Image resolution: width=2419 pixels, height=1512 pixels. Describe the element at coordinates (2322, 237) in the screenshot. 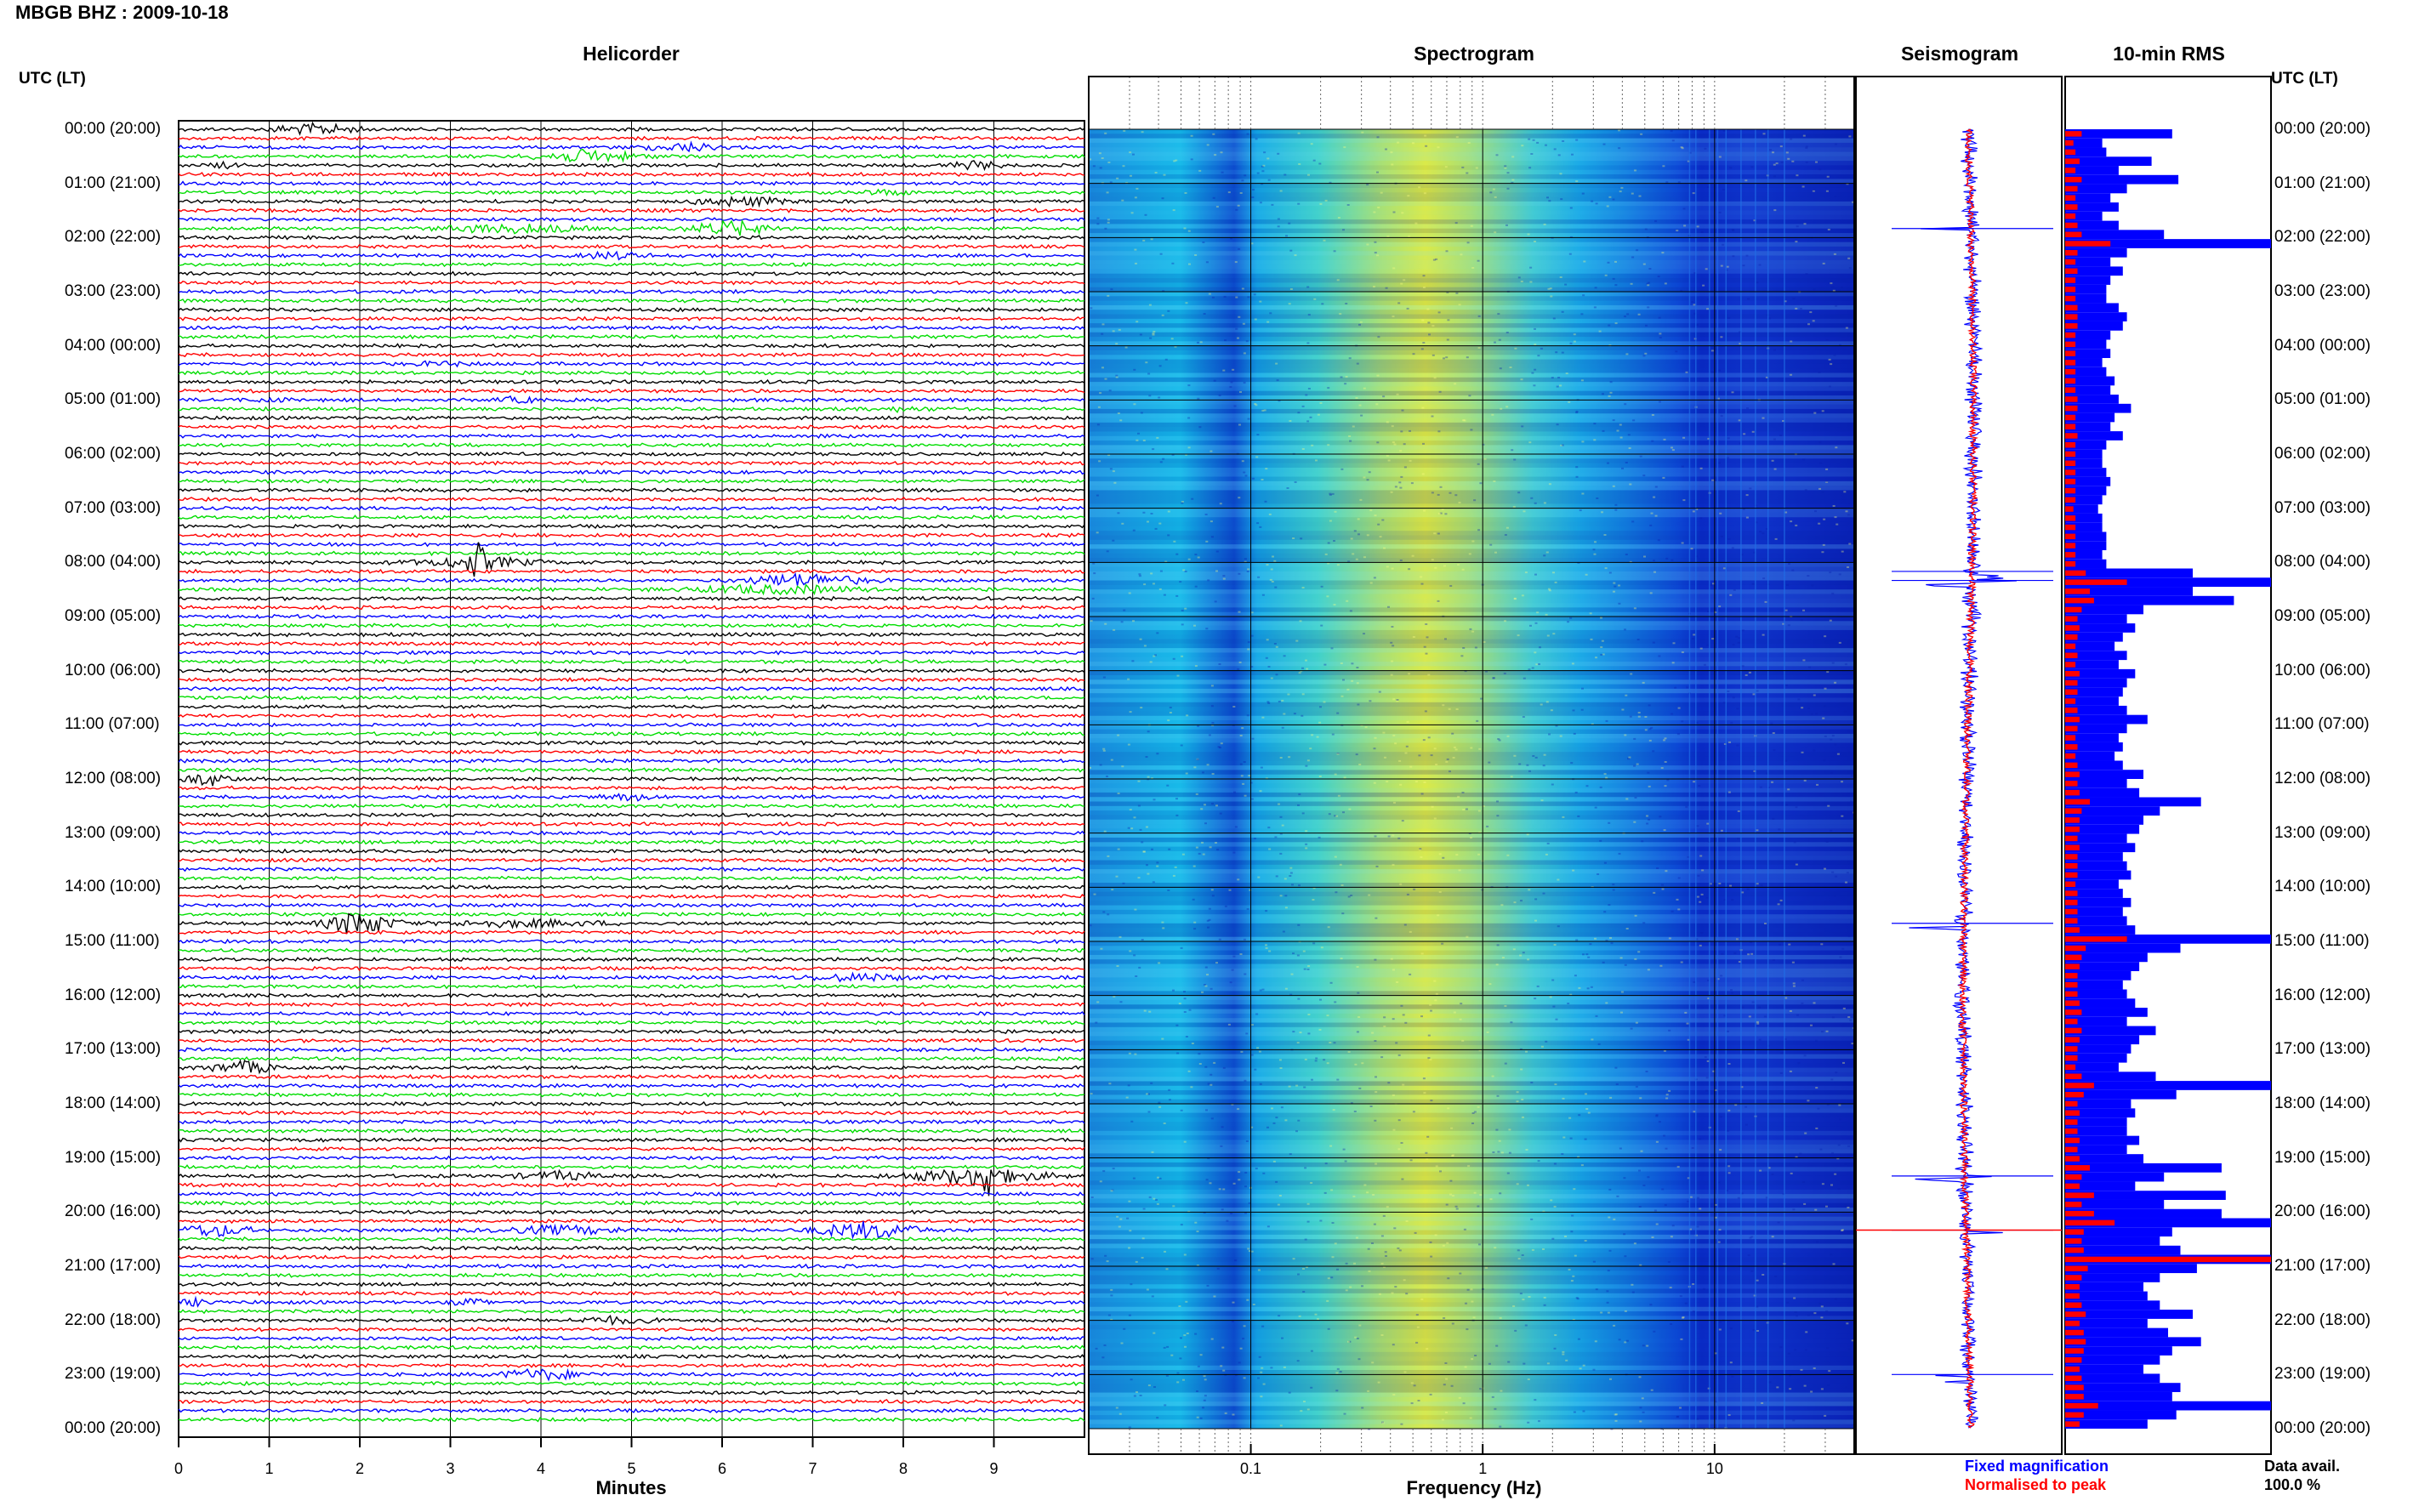

I see `hour-label-right: 02:00 (22:00)` at that location.